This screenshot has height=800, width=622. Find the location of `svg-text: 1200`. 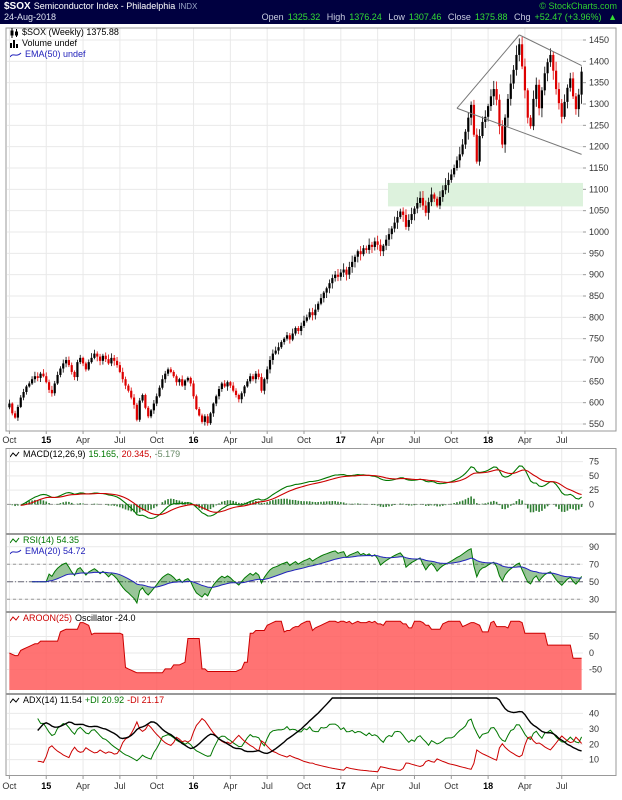

svg-text: 1200 is located at coordinates (599, 147).